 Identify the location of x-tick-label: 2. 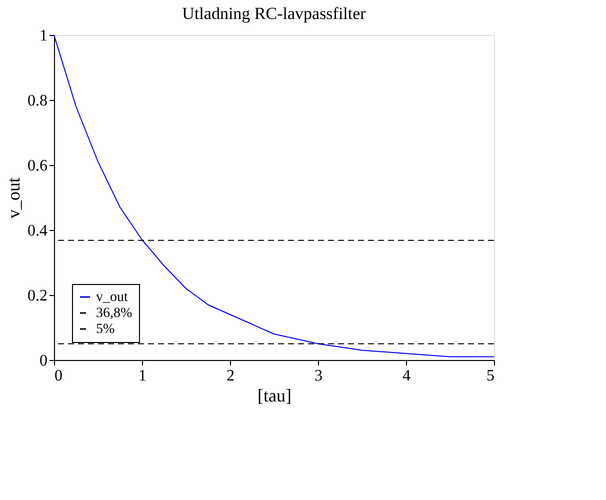
(230, 376).